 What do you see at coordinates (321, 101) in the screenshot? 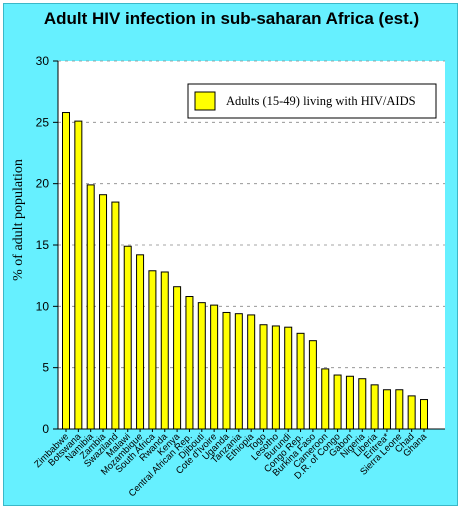
I see `legend-label: Adults (15-49) living with HIV/AIDS` at bounding box center [321, 101].